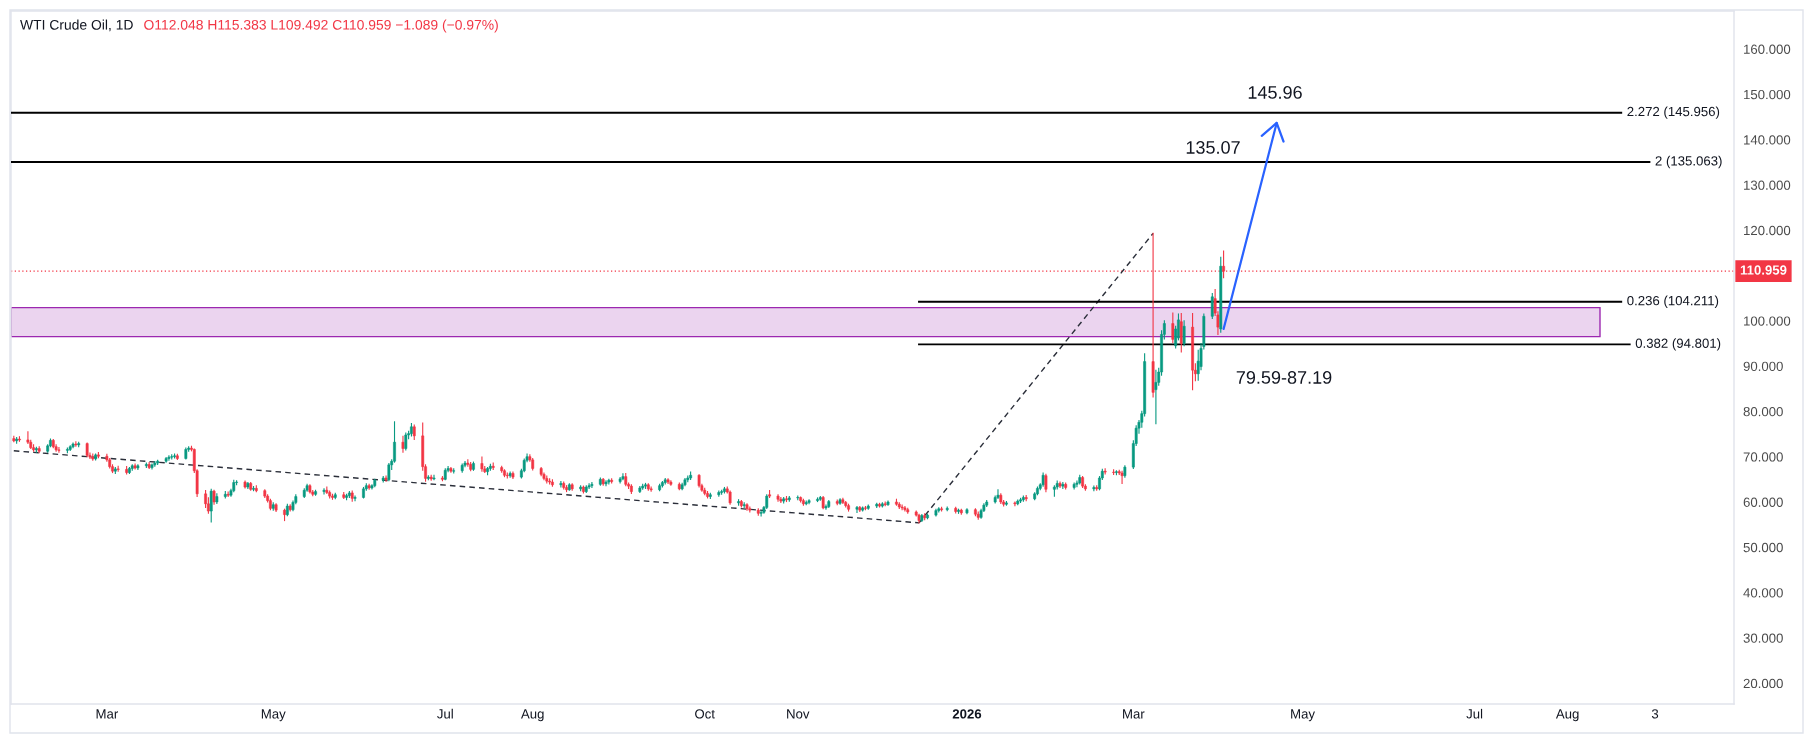 The width and height of the screenshot is (1813, 743). What do you see at coordinates (1763, 638) in the screenshot?
I see `y-tick-label: 30.000` at bounding box center [1763, 638].